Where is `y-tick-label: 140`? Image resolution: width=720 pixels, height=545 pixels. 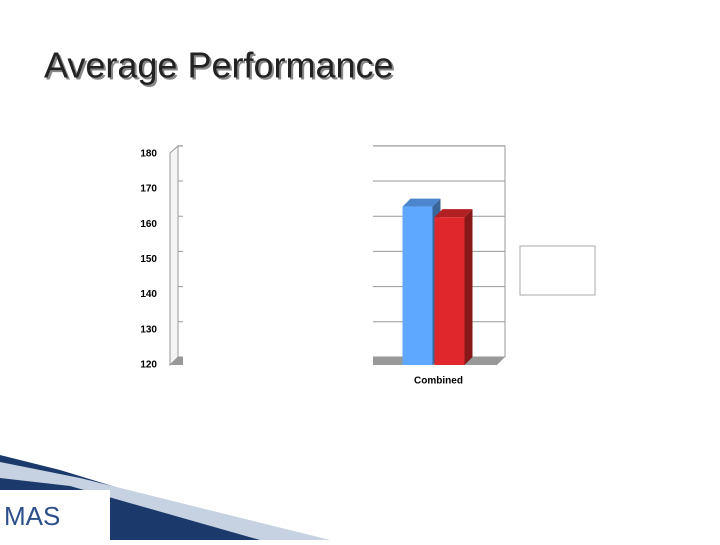
y-tick-label: 140 is located at coordinates (148, 294).